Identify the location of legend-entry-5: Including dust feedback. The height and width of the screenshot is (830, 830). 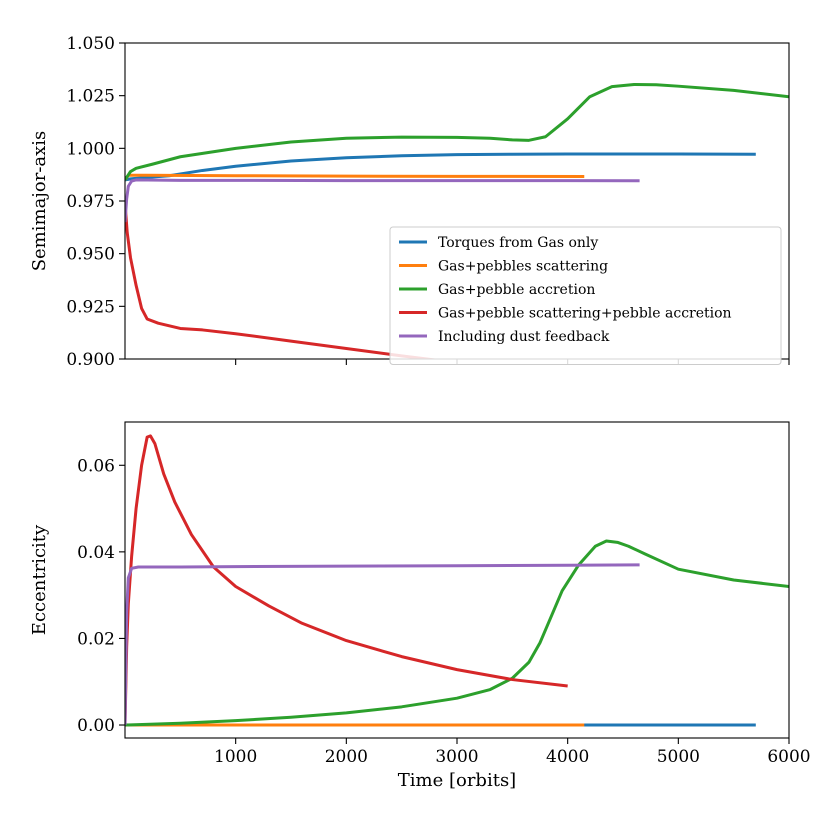
(524, 337).